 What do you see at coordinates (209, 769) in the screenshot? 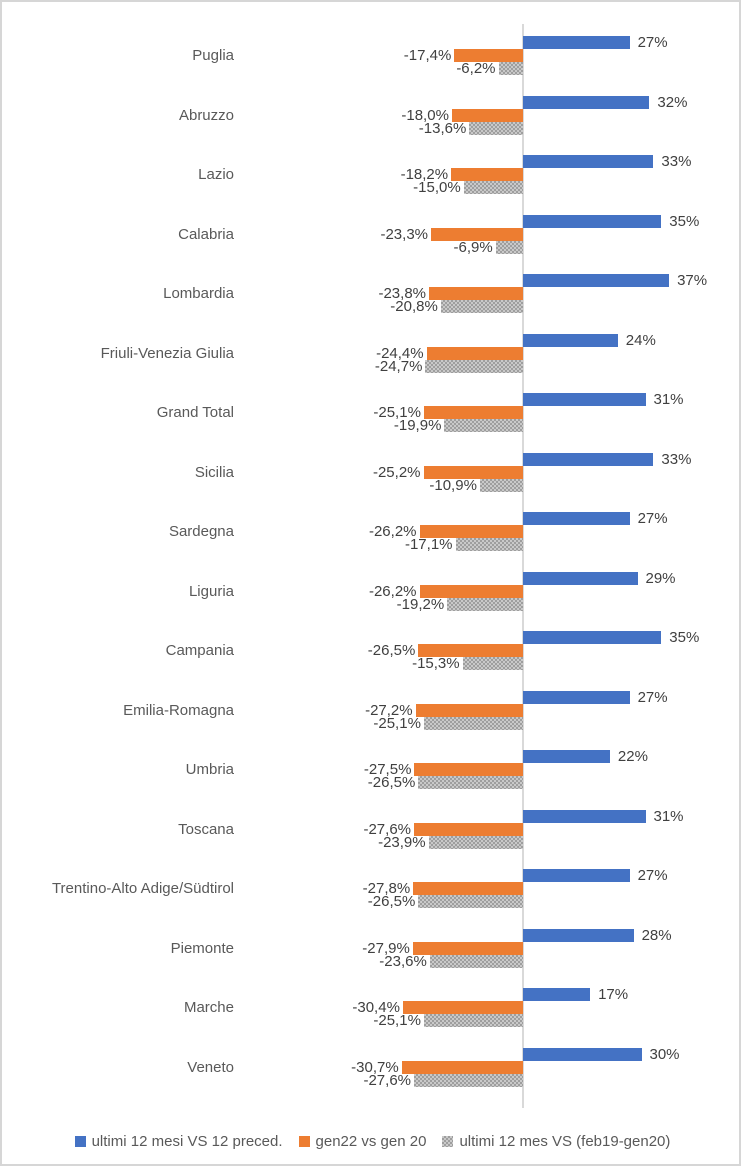
I see `category-label: Umbria` at bounding box center [209, 769].